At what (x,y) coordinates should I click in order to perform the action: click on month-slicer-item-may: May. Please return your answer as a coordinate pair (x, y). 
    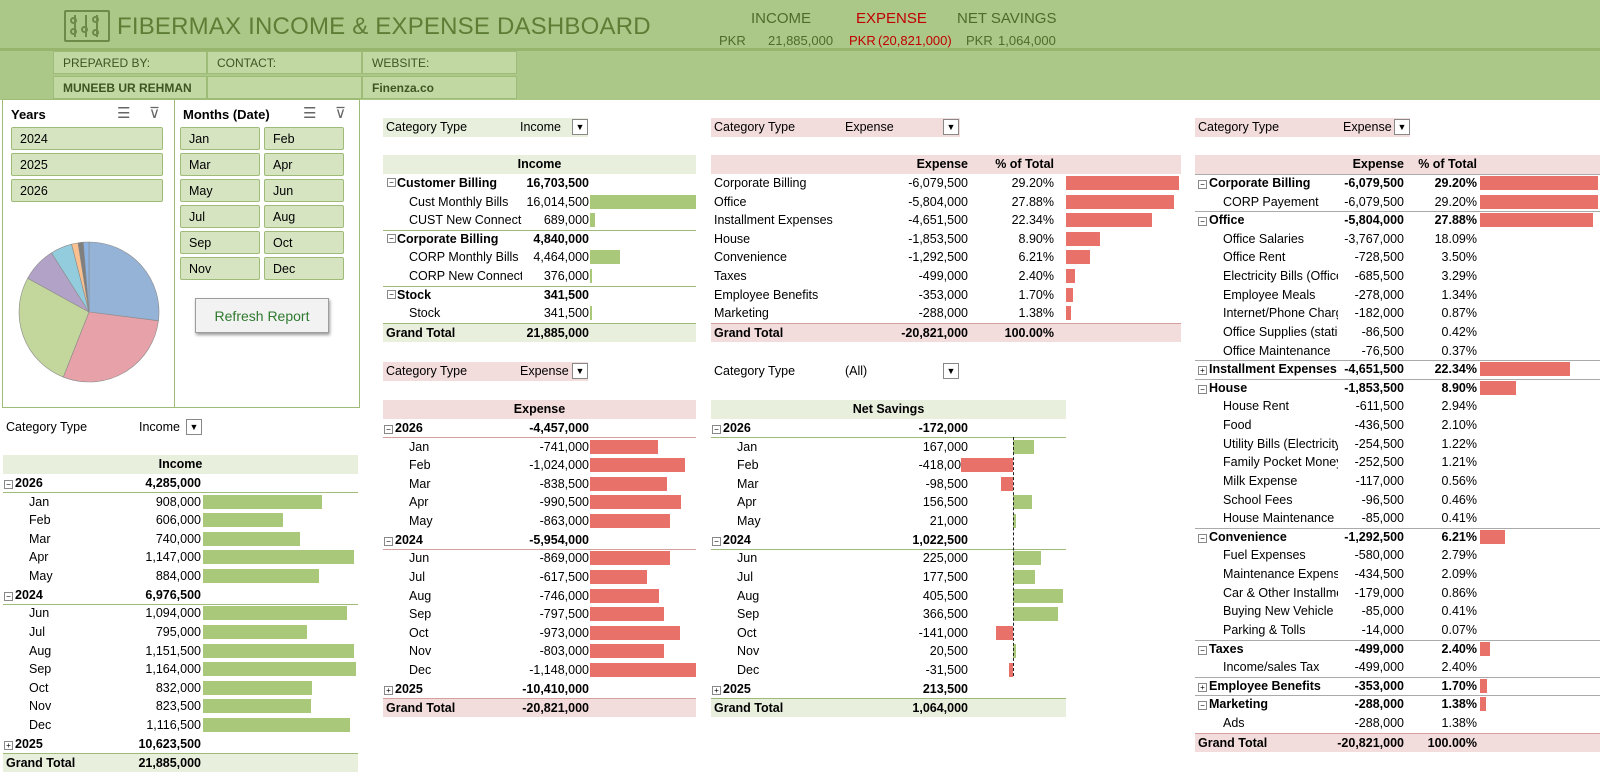
    Looking at the image, I should click on (220, 190).